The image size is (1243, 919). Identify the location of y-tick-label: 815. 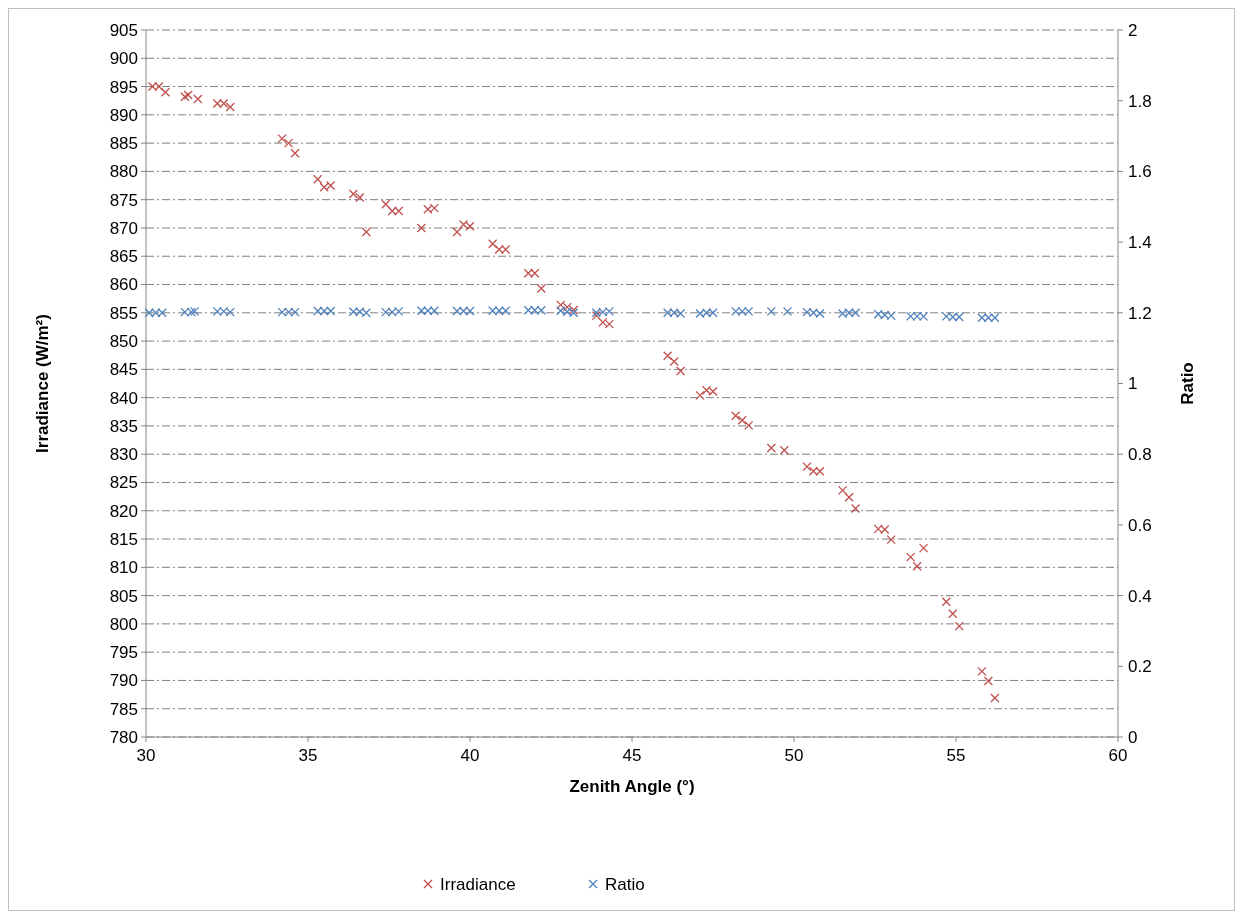
(123, 539).